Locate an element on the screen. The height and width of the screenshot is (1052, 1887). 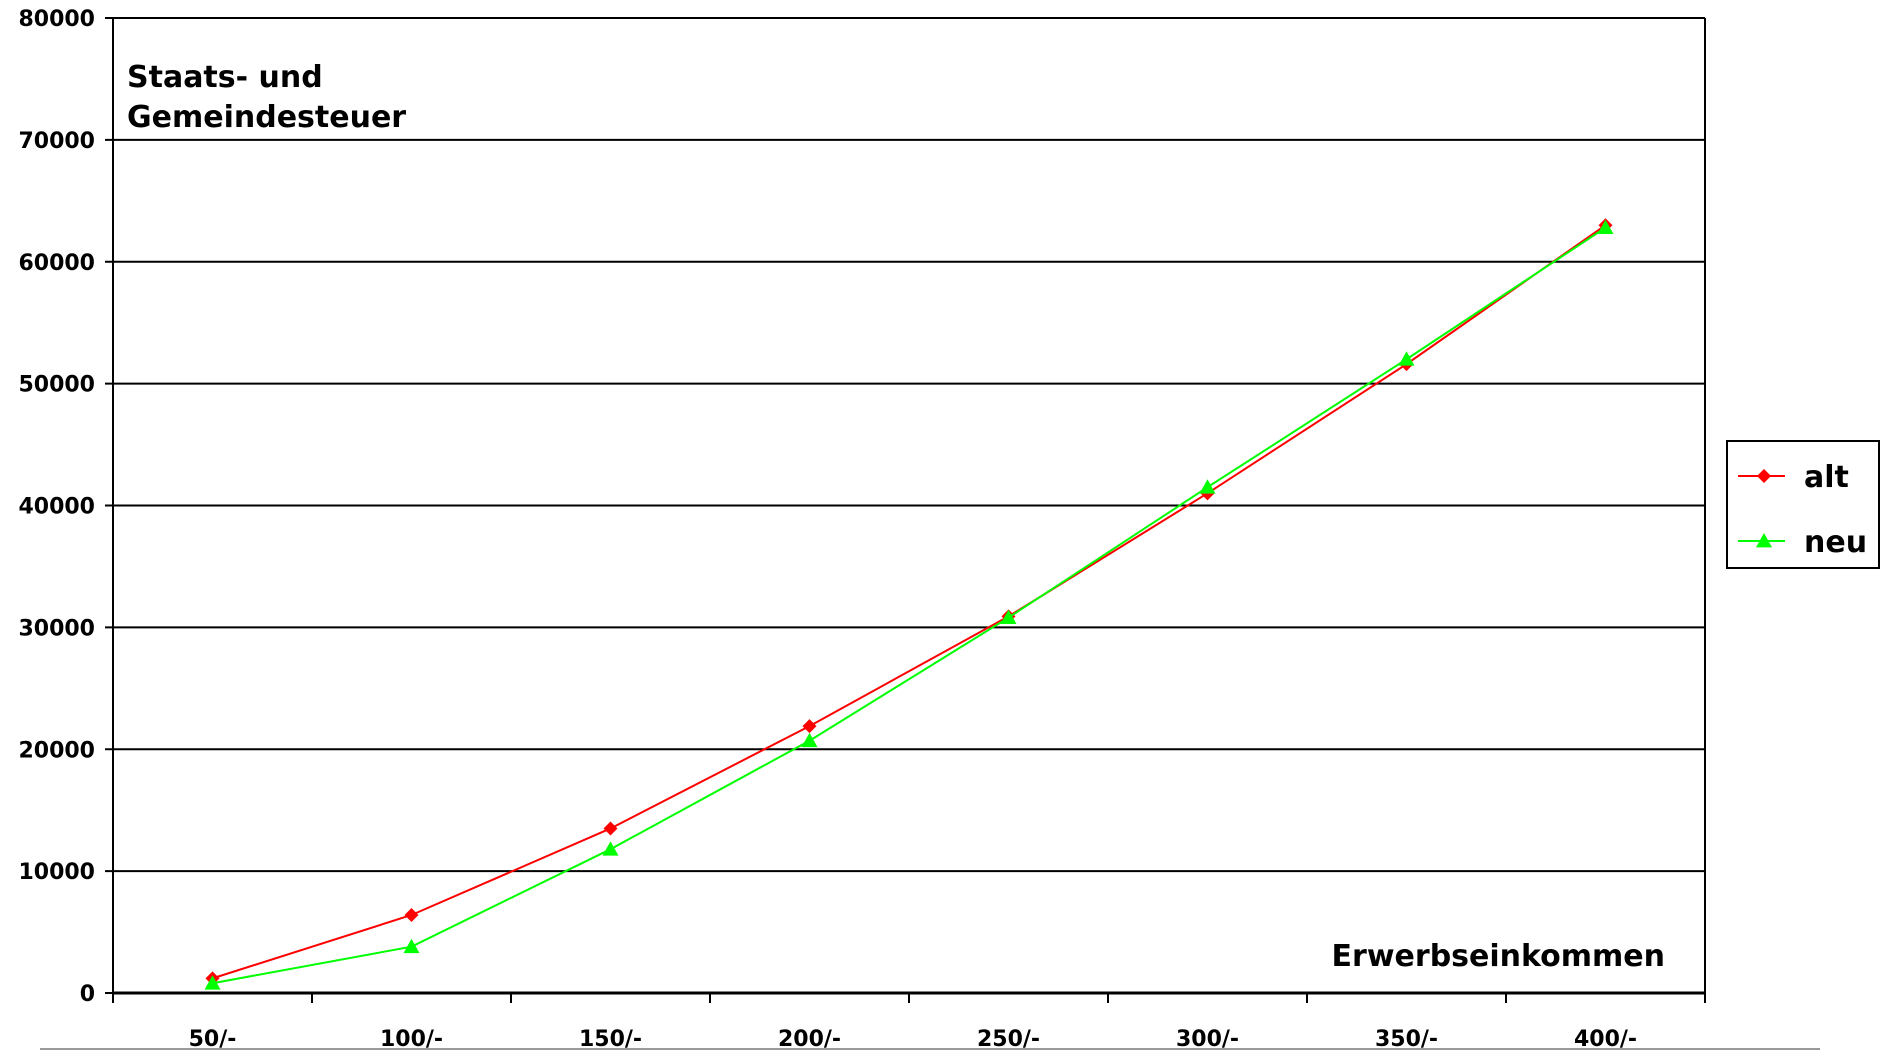
x-tick-label: 100/- is located at coordinates (411, 1039).